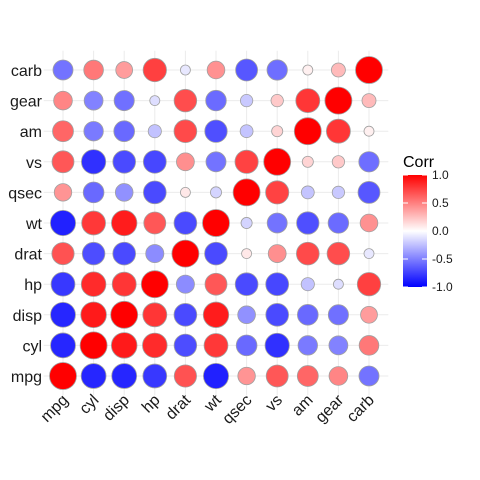 The image size is (480, 480). I want to click on corr-circle-mpg-qsec, so click(246, 376).